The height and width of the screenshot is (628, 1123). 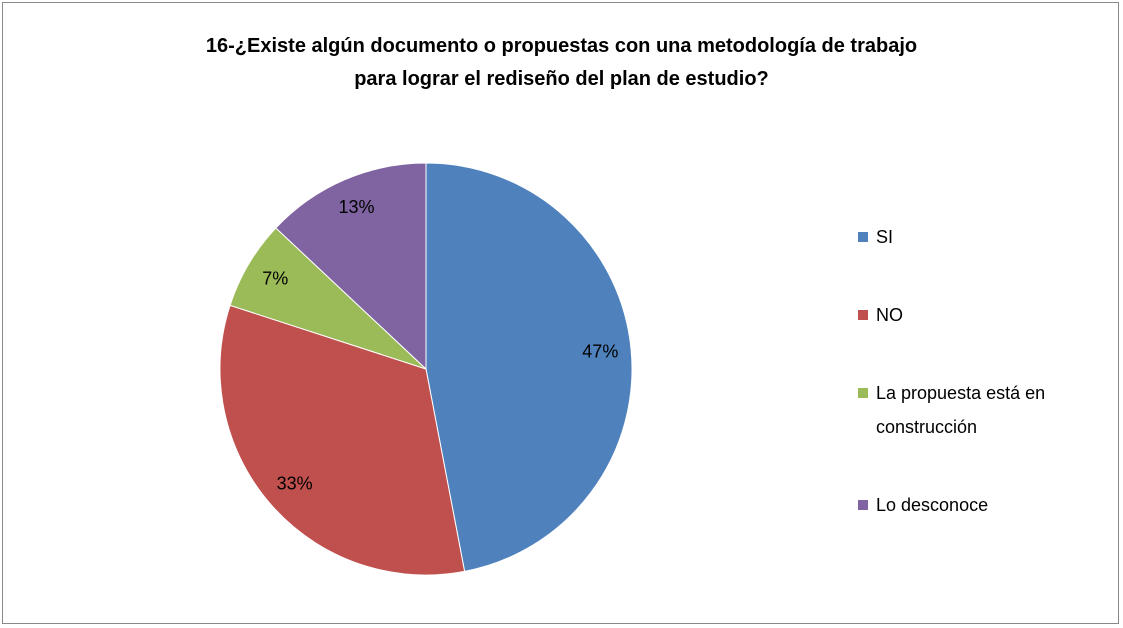 What do you see at coordinates (295, 484) in the screenshot?
I see `data-label: 33%` at bounding box center [295, 484].